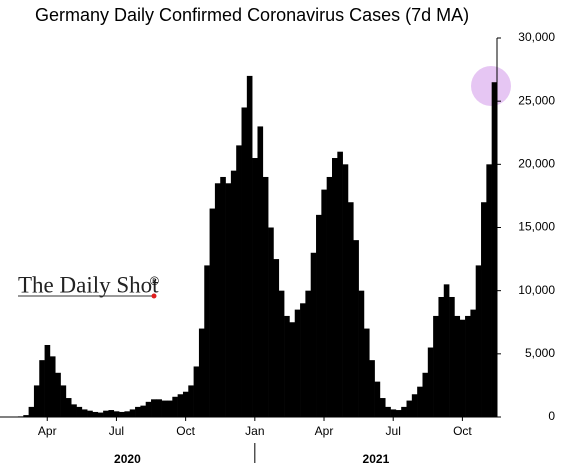 This screenshot has height=472, width=564. Describe the element at coordinates (154, 281) in the screenshot. I see `watermark-mark: ®` at that location.